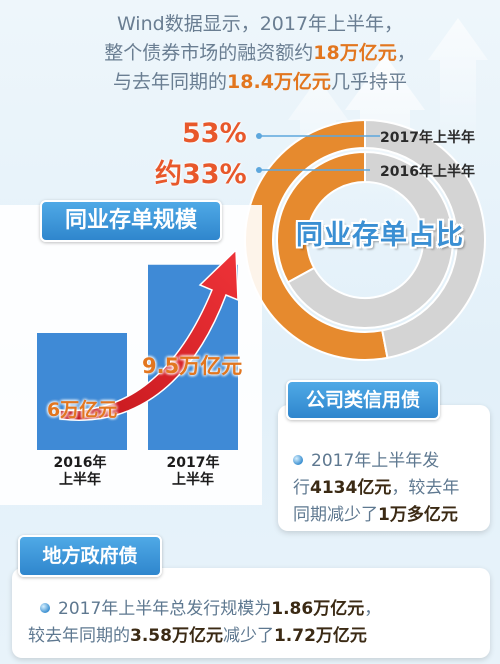  What do you see at coordinates (90, 556) in the screenshot?
I see `local-bonds-title: 地方政府债` at bounding box center [90, 556].